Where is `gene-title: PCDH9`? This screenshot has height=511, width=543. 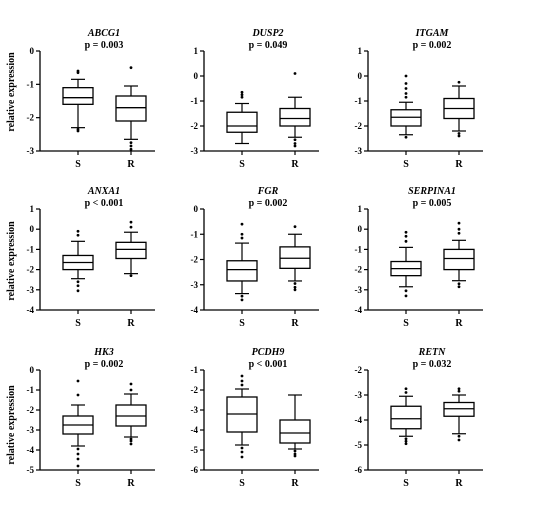 gene-title: PCDH9 is located at coordinates (268, 352).